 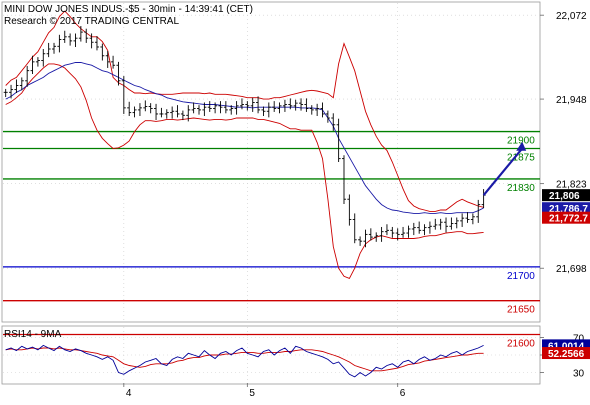 I want to click on level-label-21830: 21830, so click(x=521, y=188).